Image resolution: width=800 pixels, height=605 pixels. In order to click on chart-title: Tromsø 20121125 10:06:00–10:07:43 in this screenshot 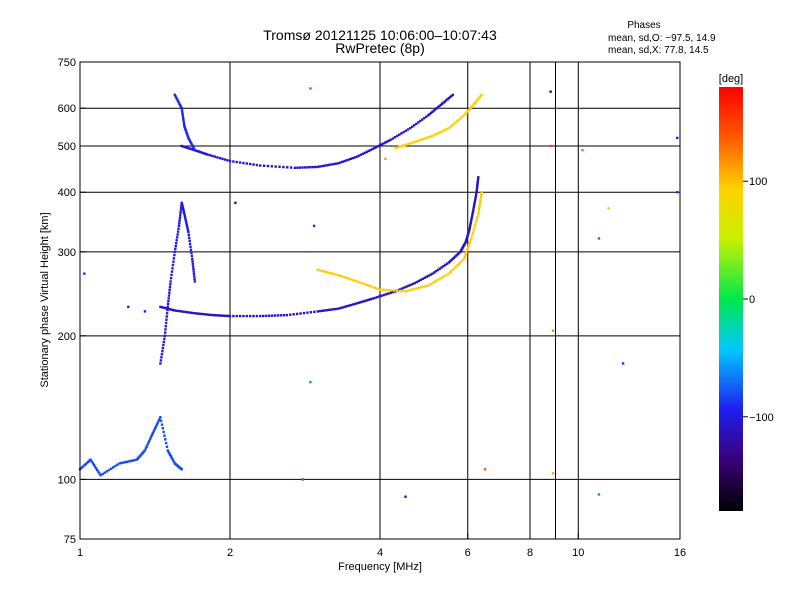, I will do `click(380, 35)`.